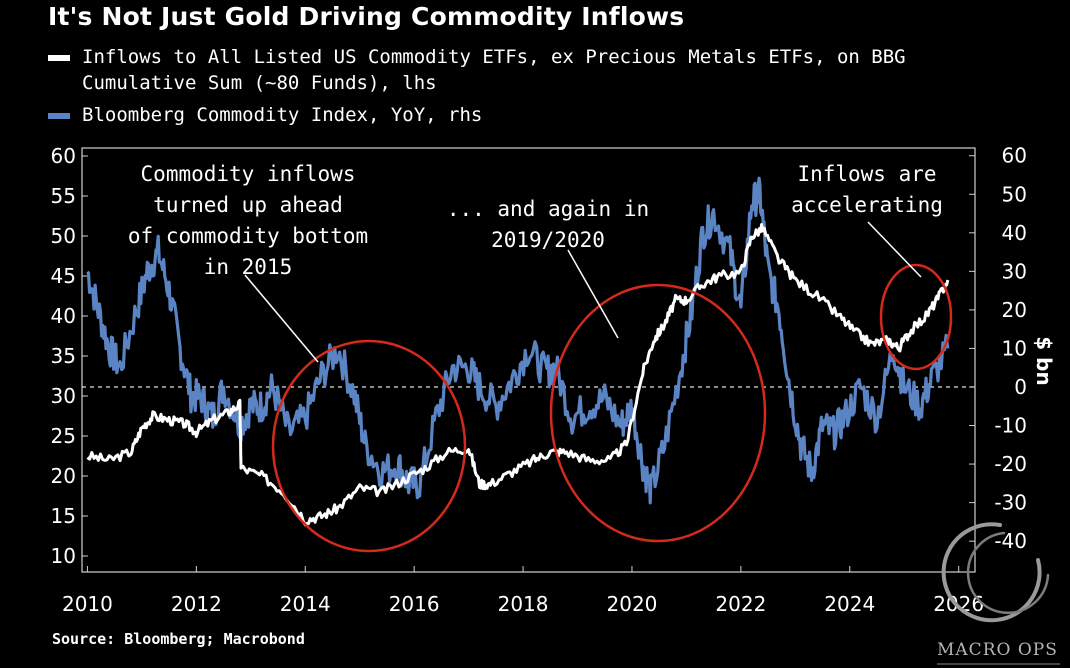 The height and width of the screenshot is (668, 1070). What do you see at coordinates (63, 516) in the screenshot?
I see `y-left-tick-label: 15` at bounding box center [63, 516].